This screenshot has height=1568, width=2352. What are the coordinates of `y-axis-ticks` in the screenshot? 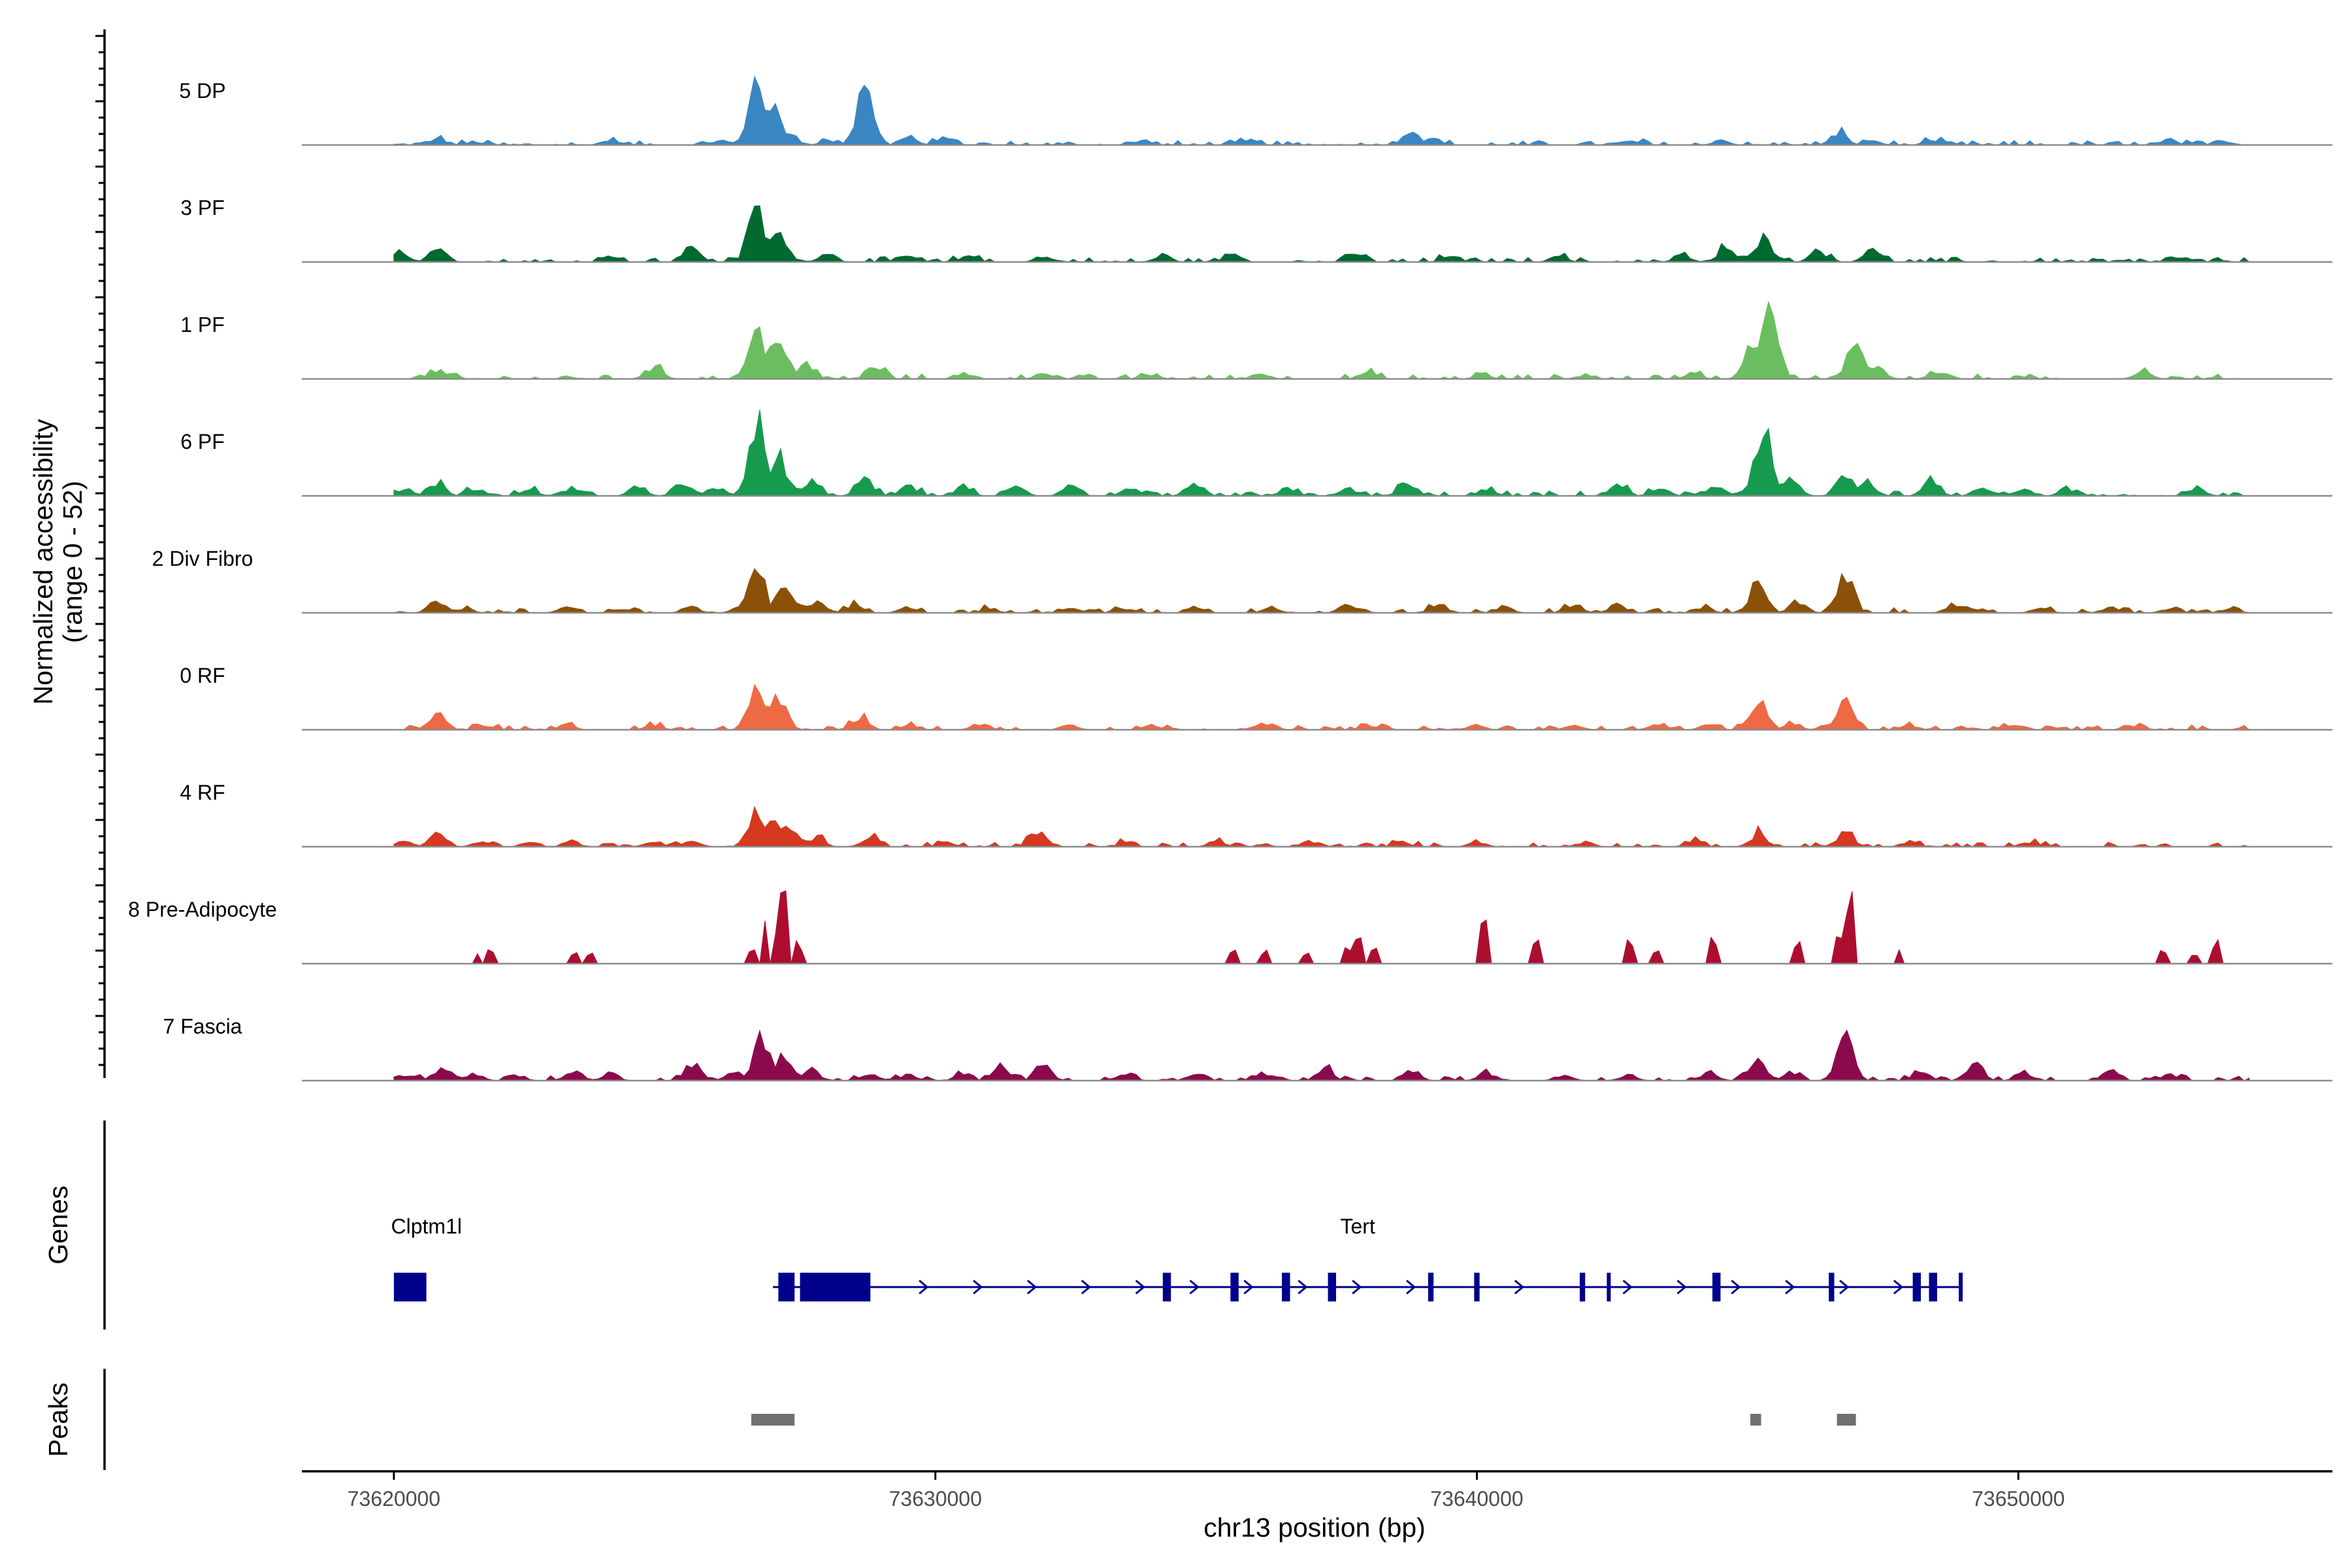 It's located at (100, 550).